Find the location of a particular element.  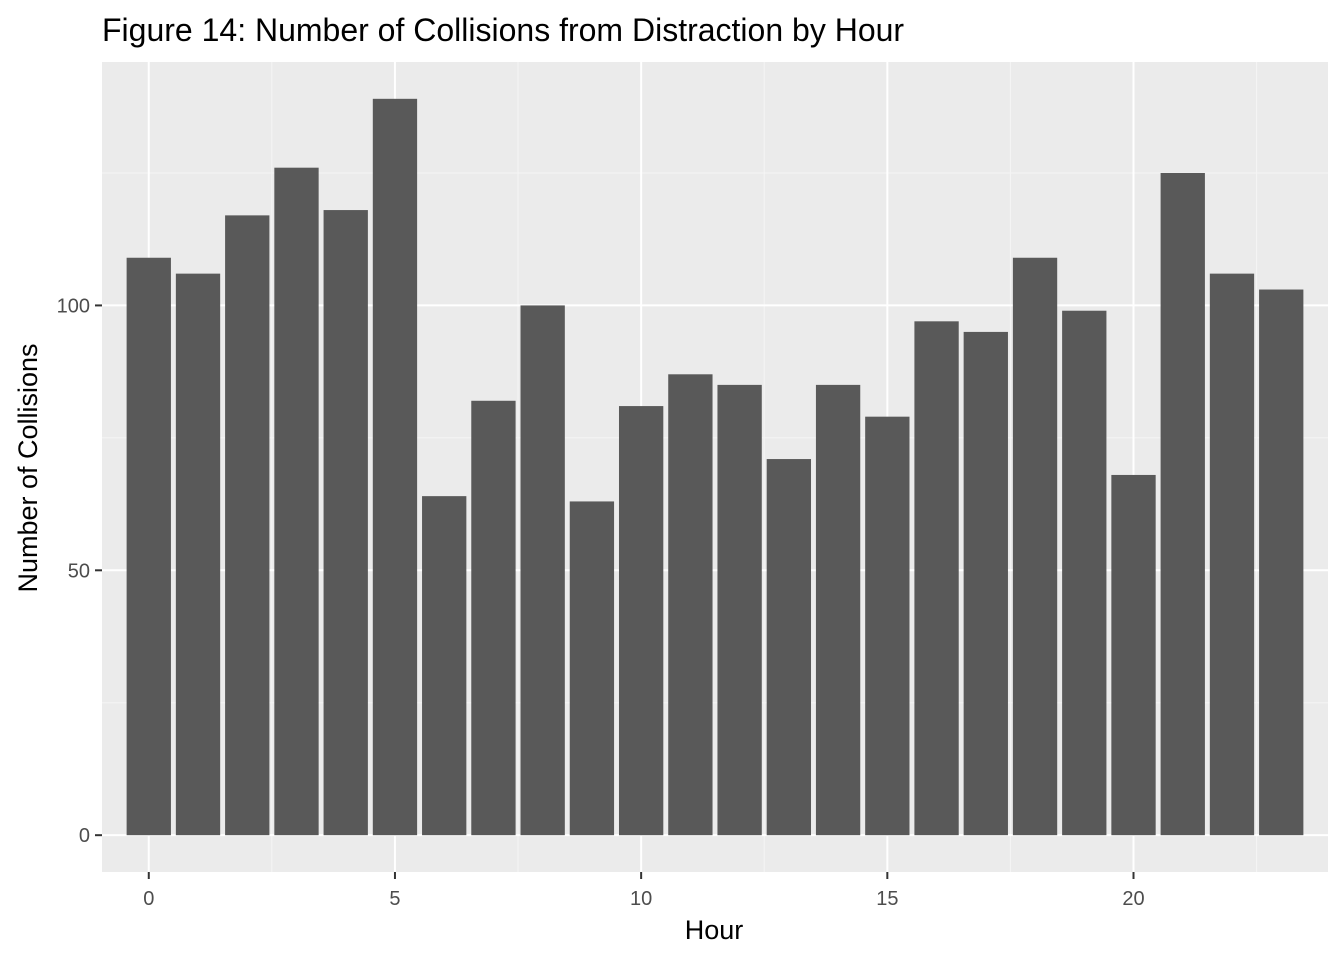

x-tick-label: 15 is located at coordinates (887, 899).